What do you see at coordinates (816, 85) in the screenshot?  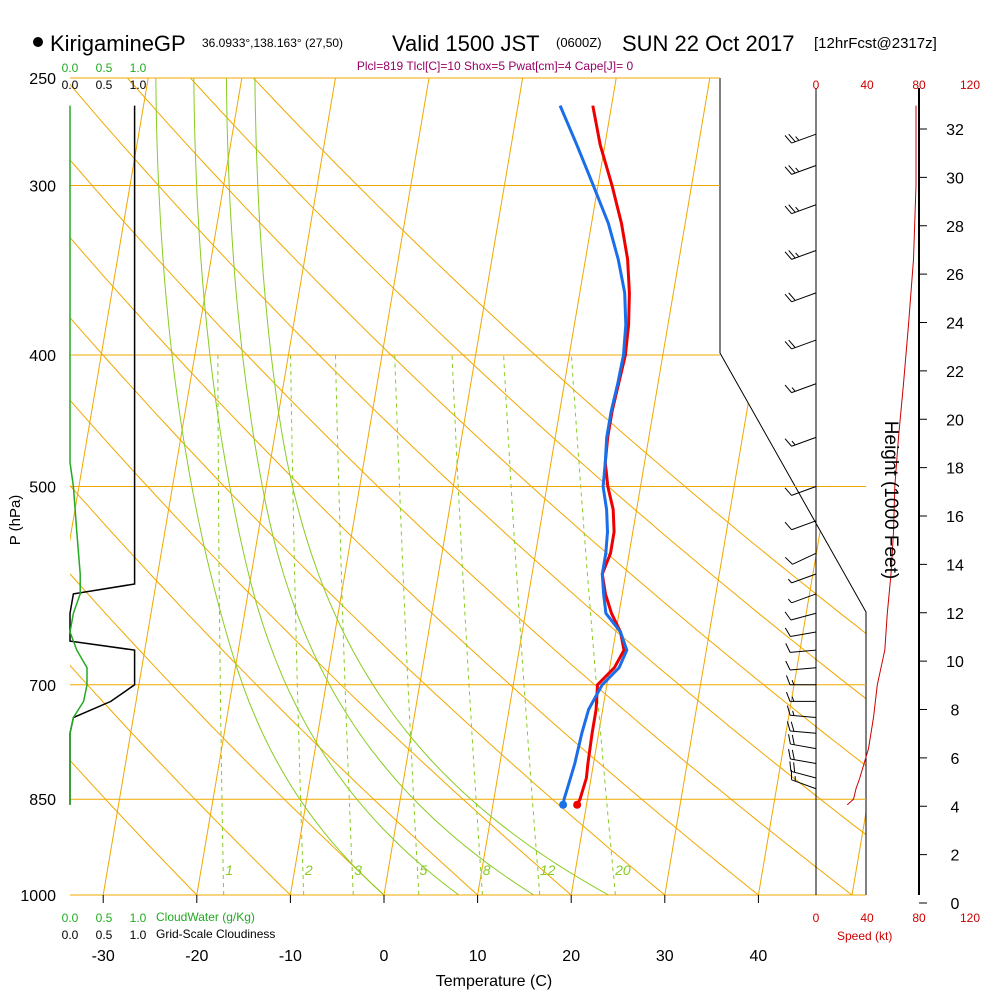 I see `wind-scale-label-top: 0` at bounding box center [816, 85].